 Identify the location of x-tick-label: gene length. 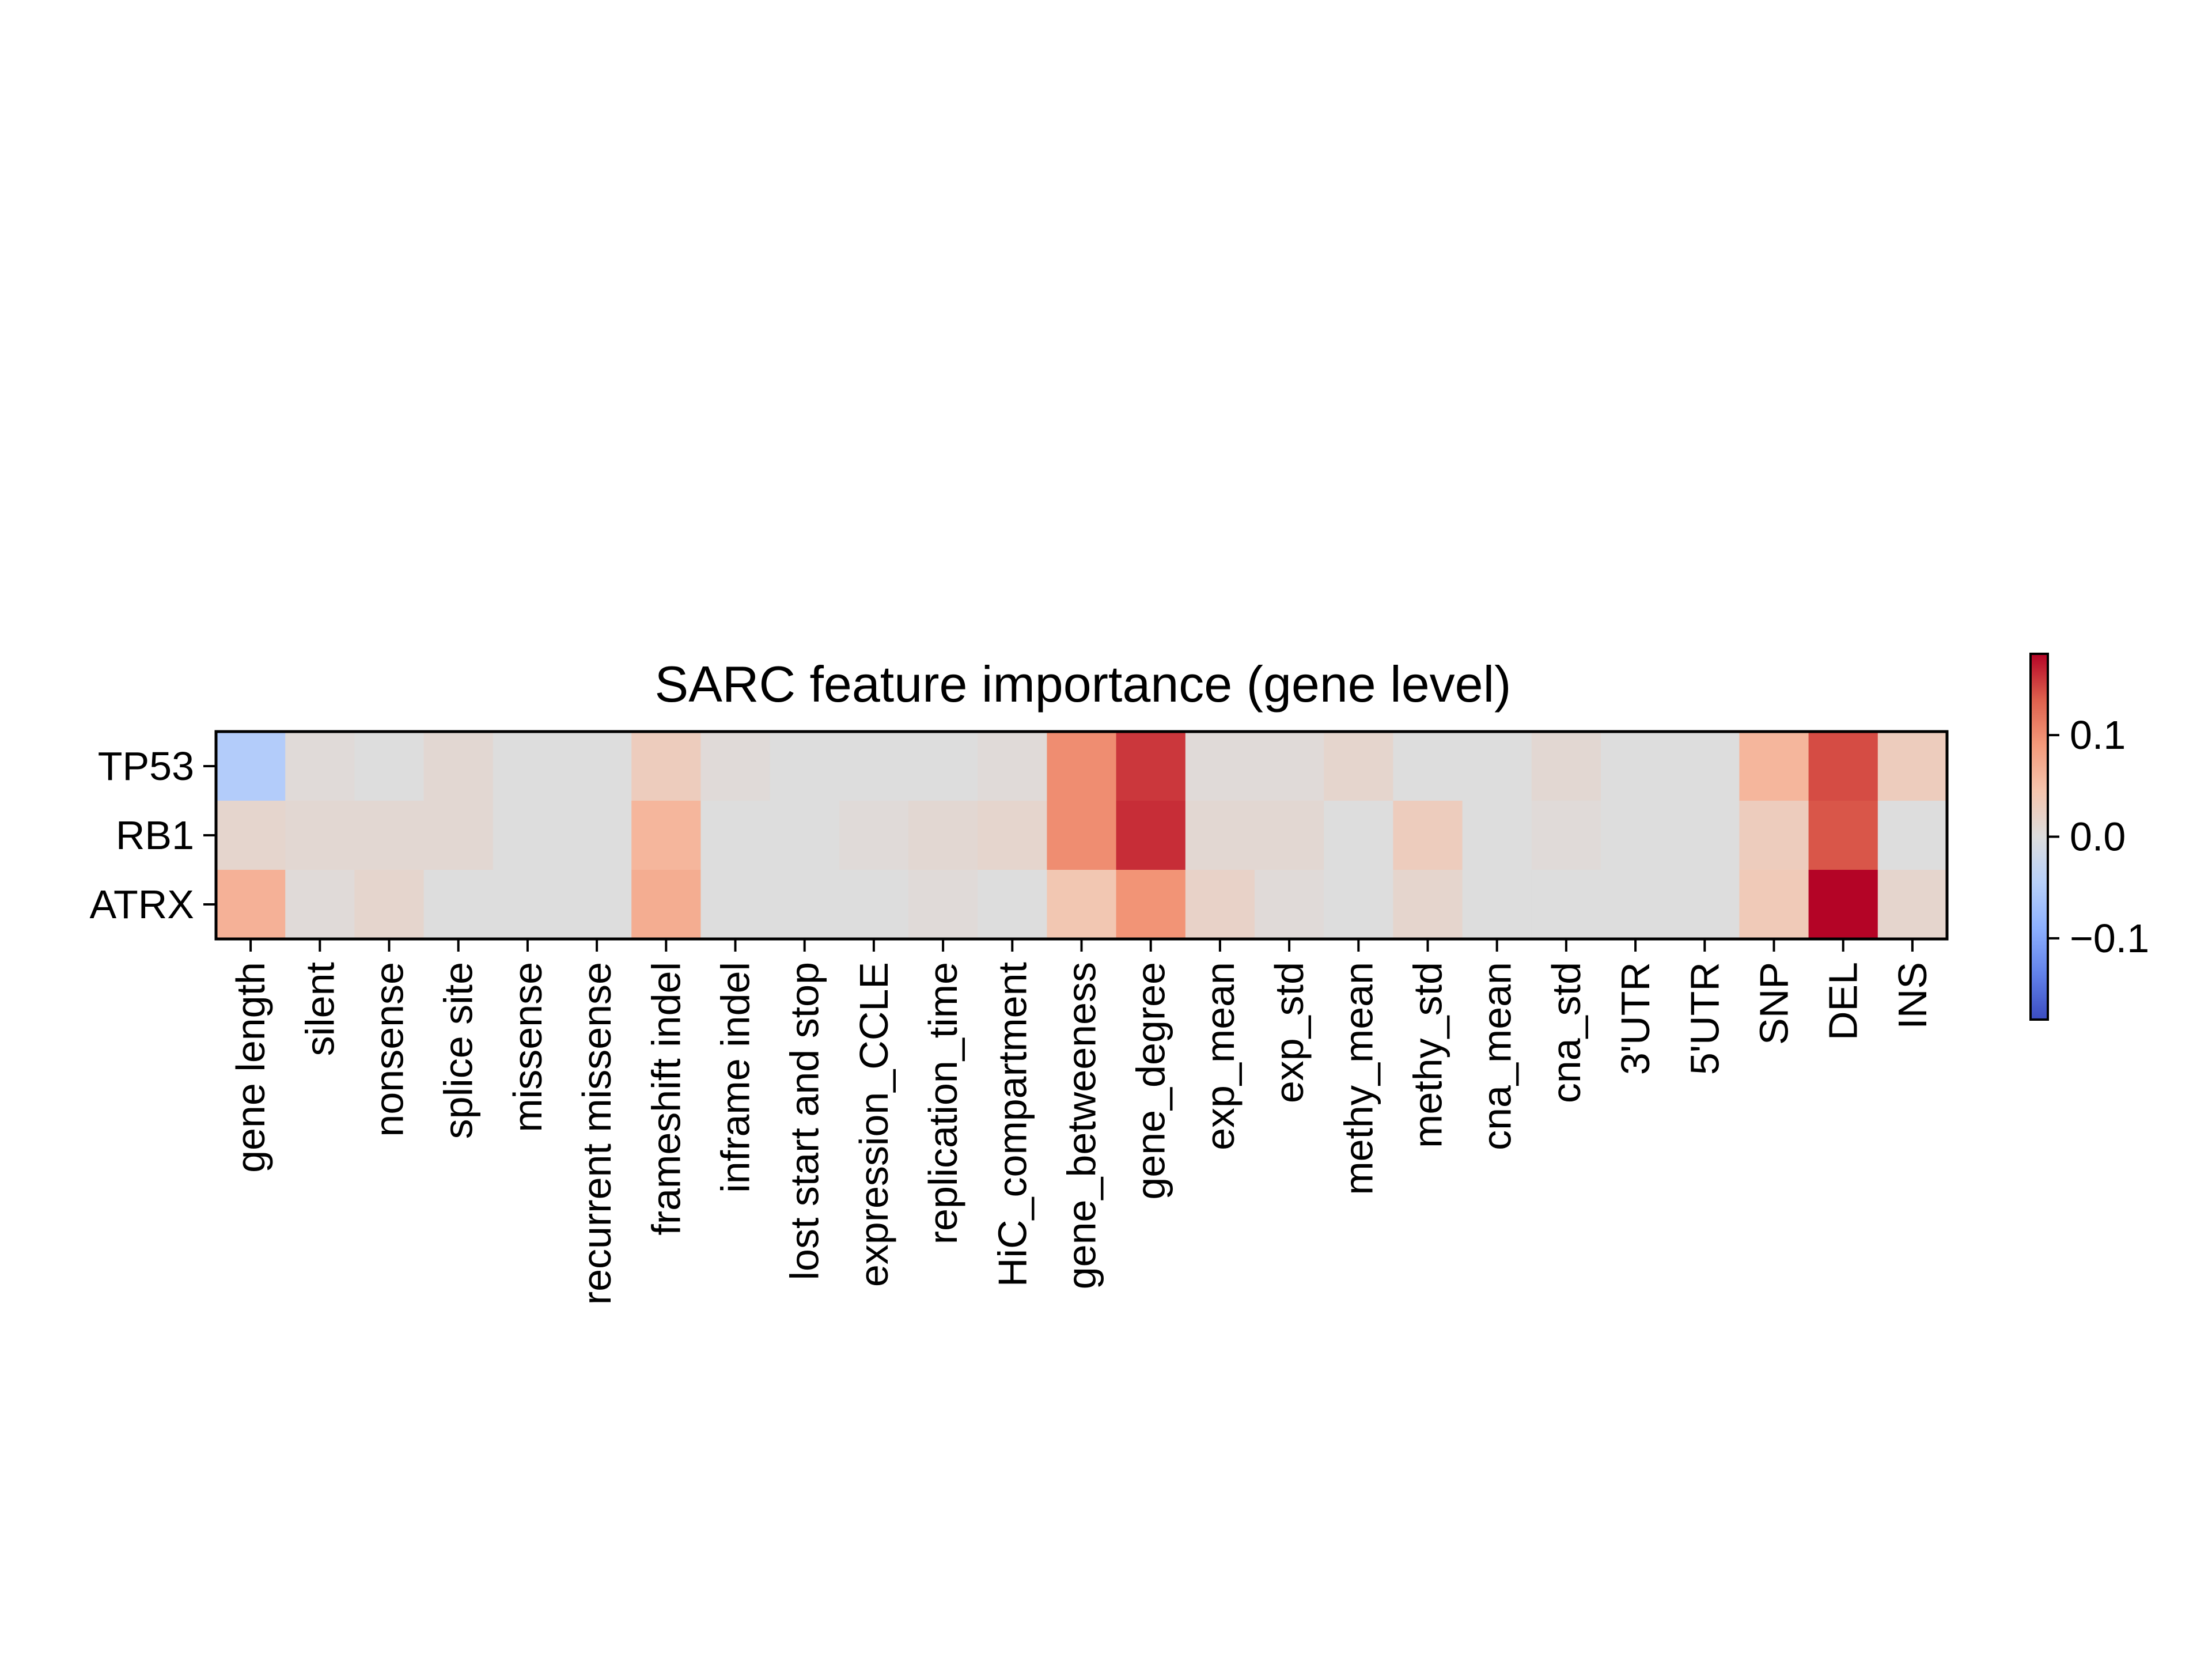
(250, 1067).